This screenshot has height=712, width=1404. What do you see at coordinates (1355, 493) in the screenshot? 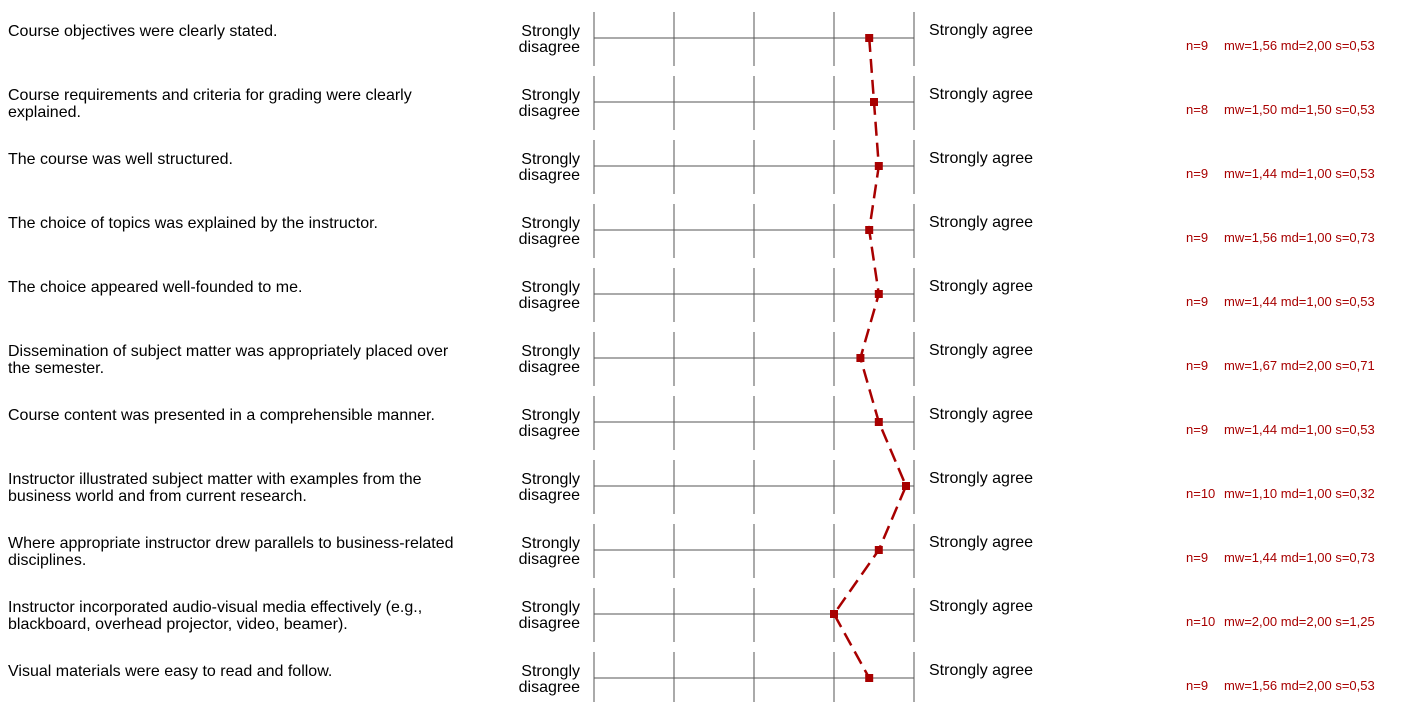
I see `stat-s: s=0,32` at bounding box center [1355, 493].